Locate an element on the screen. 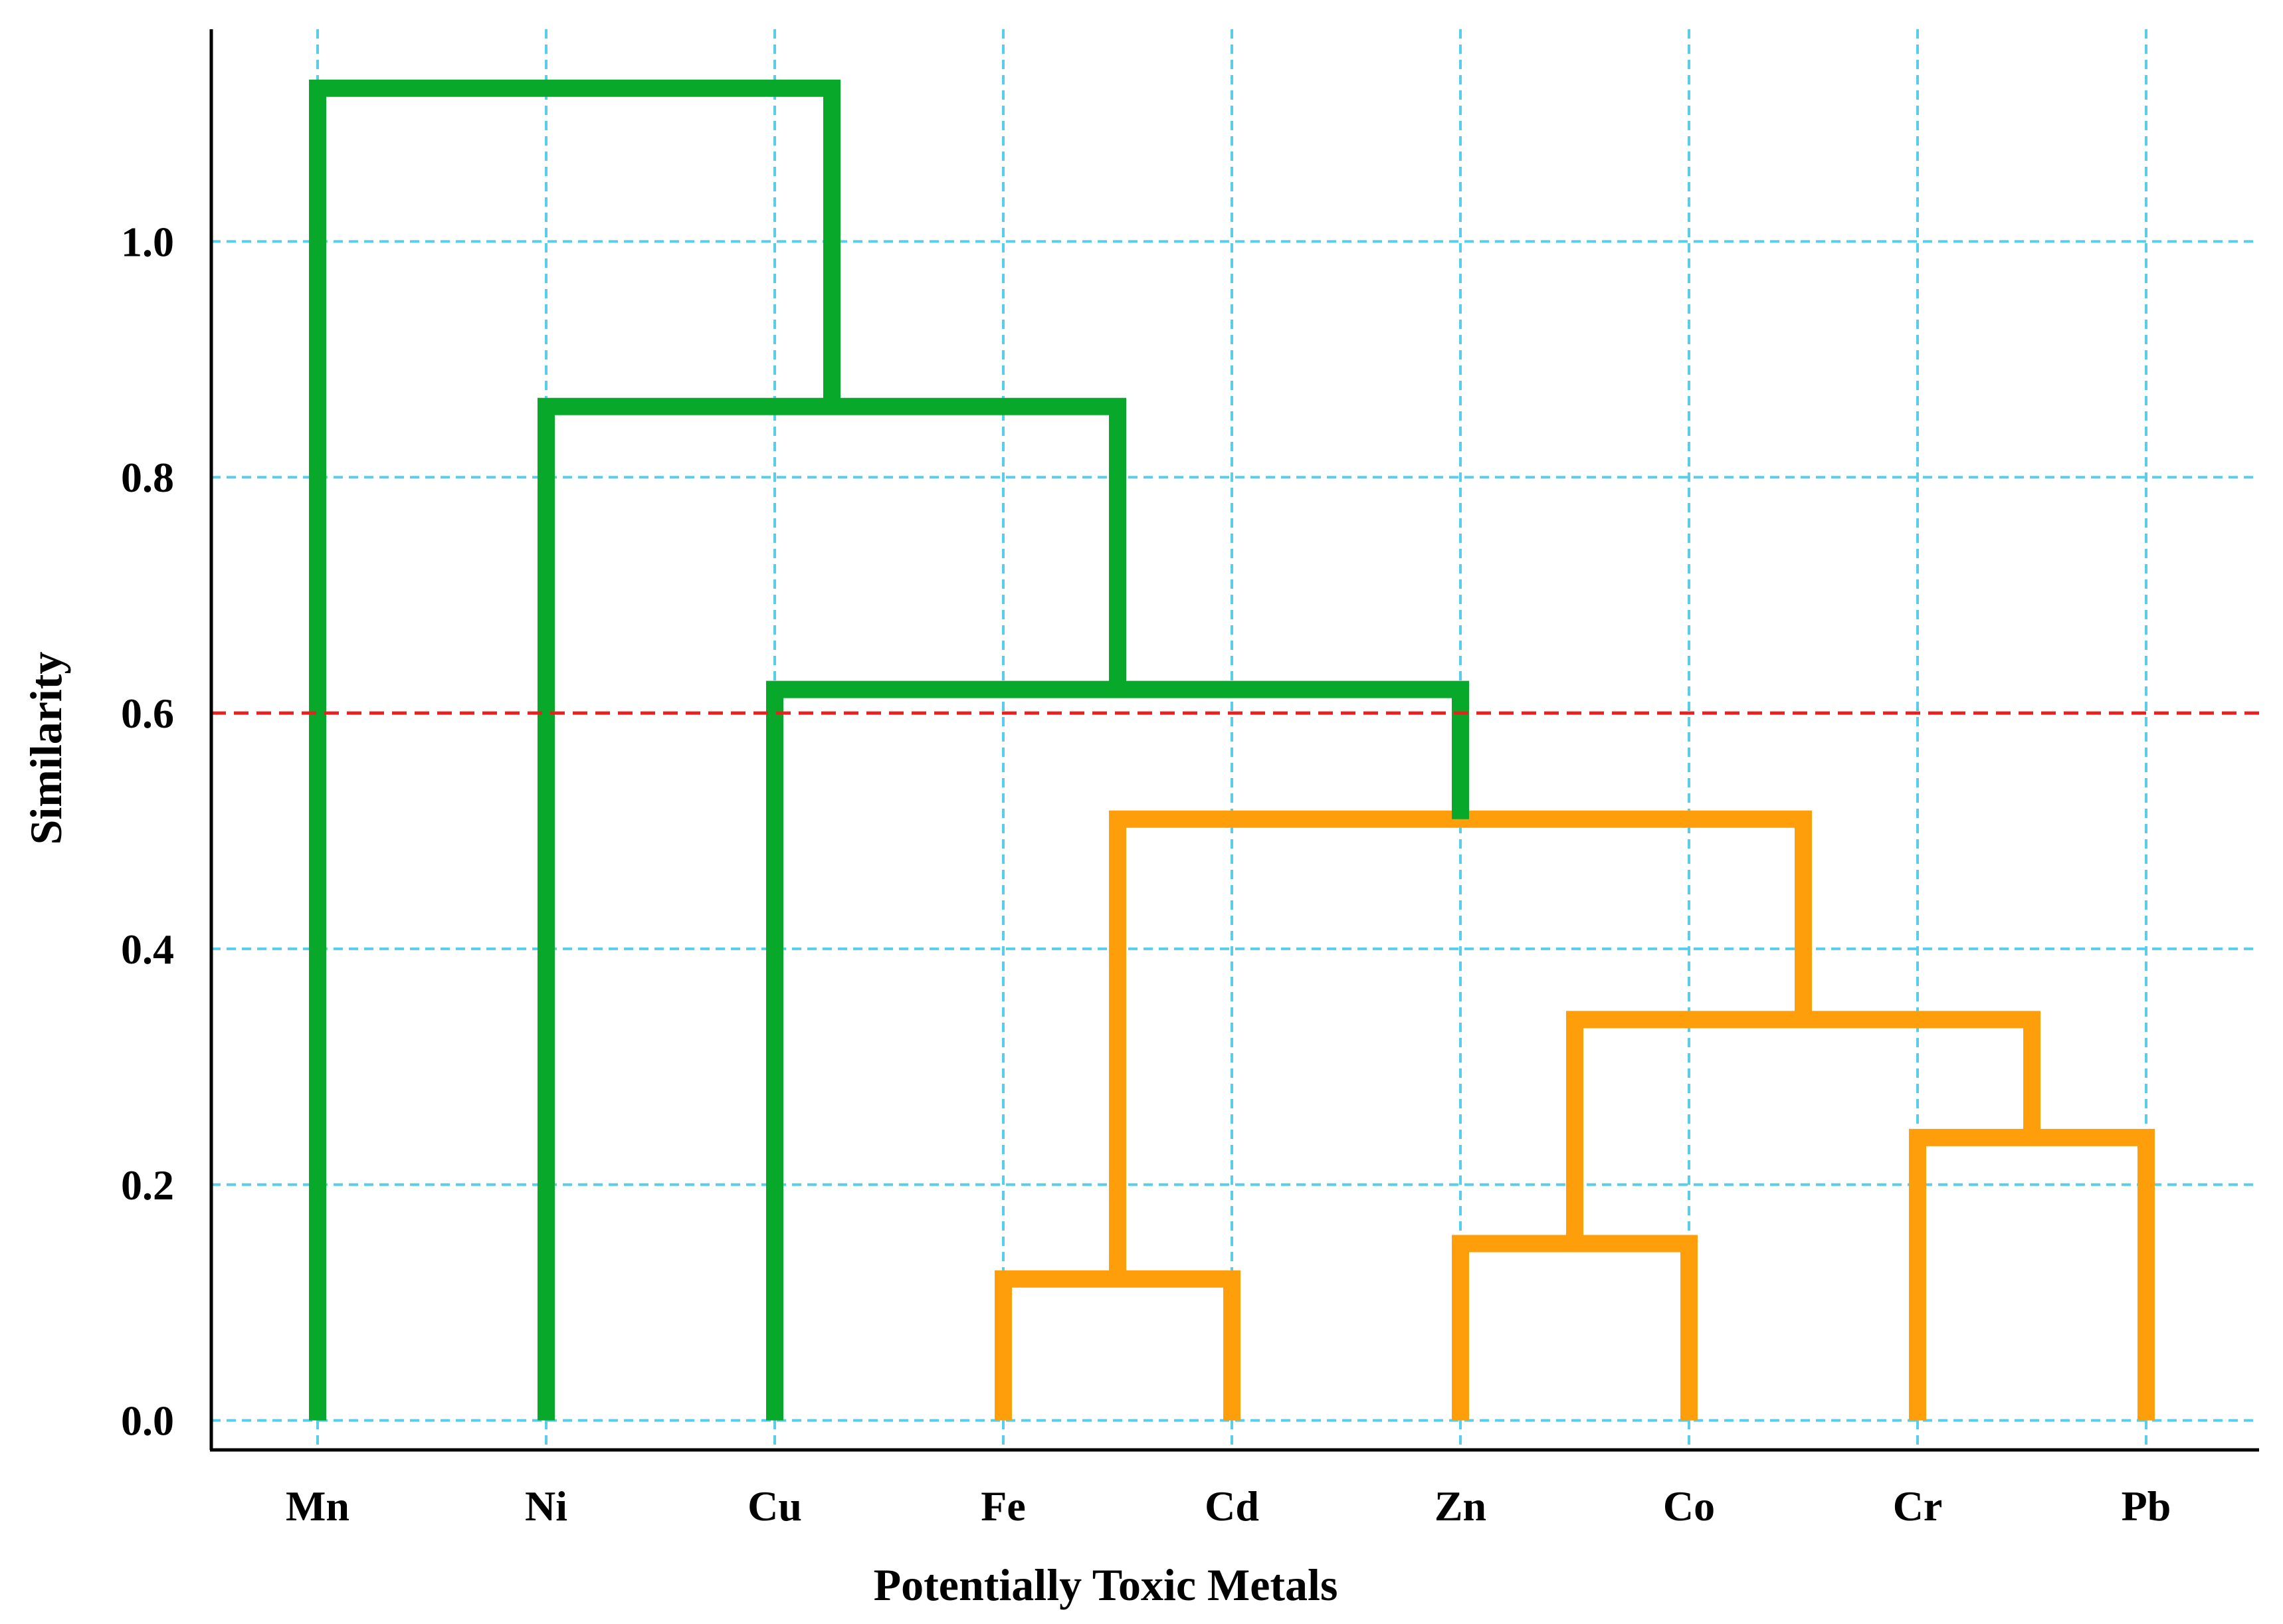 The height and width of the screenshot is (1624, 2283). x-tick-label-cr: Cr is located at coordinates (1918, 1506).